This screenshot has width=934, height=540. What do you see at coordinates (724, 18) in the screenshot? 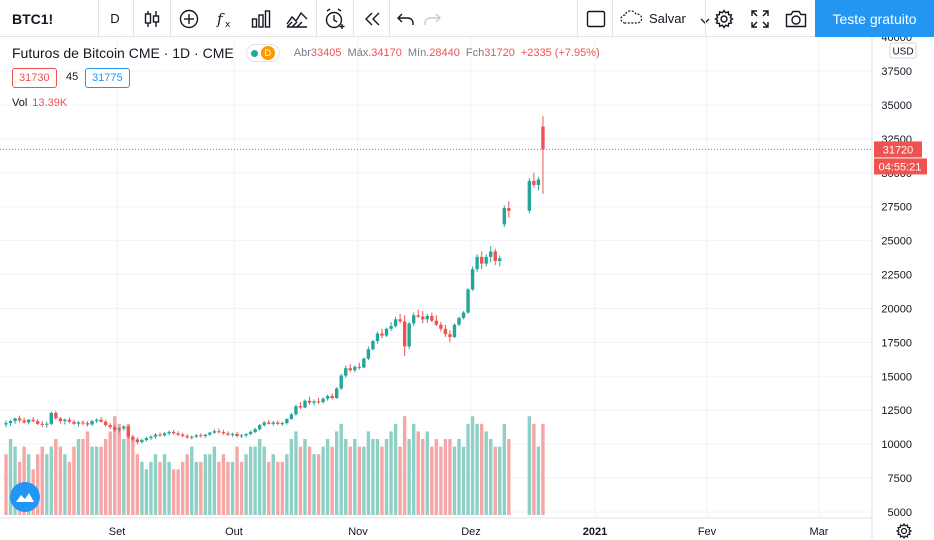
I see `settings-icon` at bounding box center [724, 18].